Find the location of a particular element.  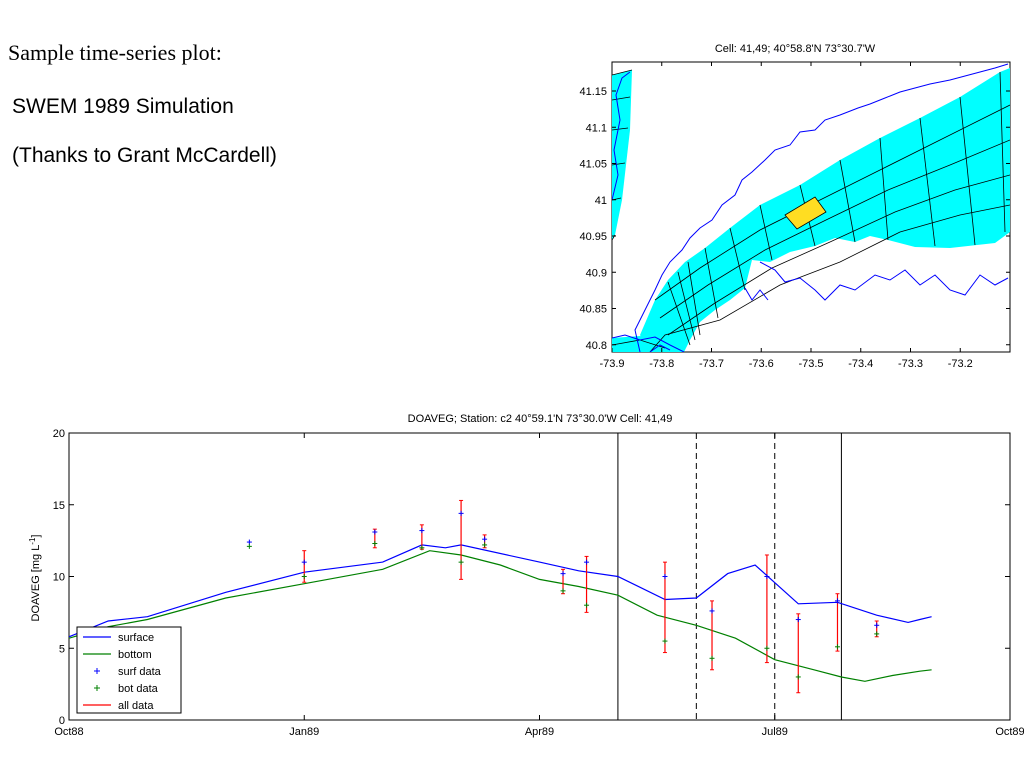

highlighted-cell is located at coordinates (805, 213).